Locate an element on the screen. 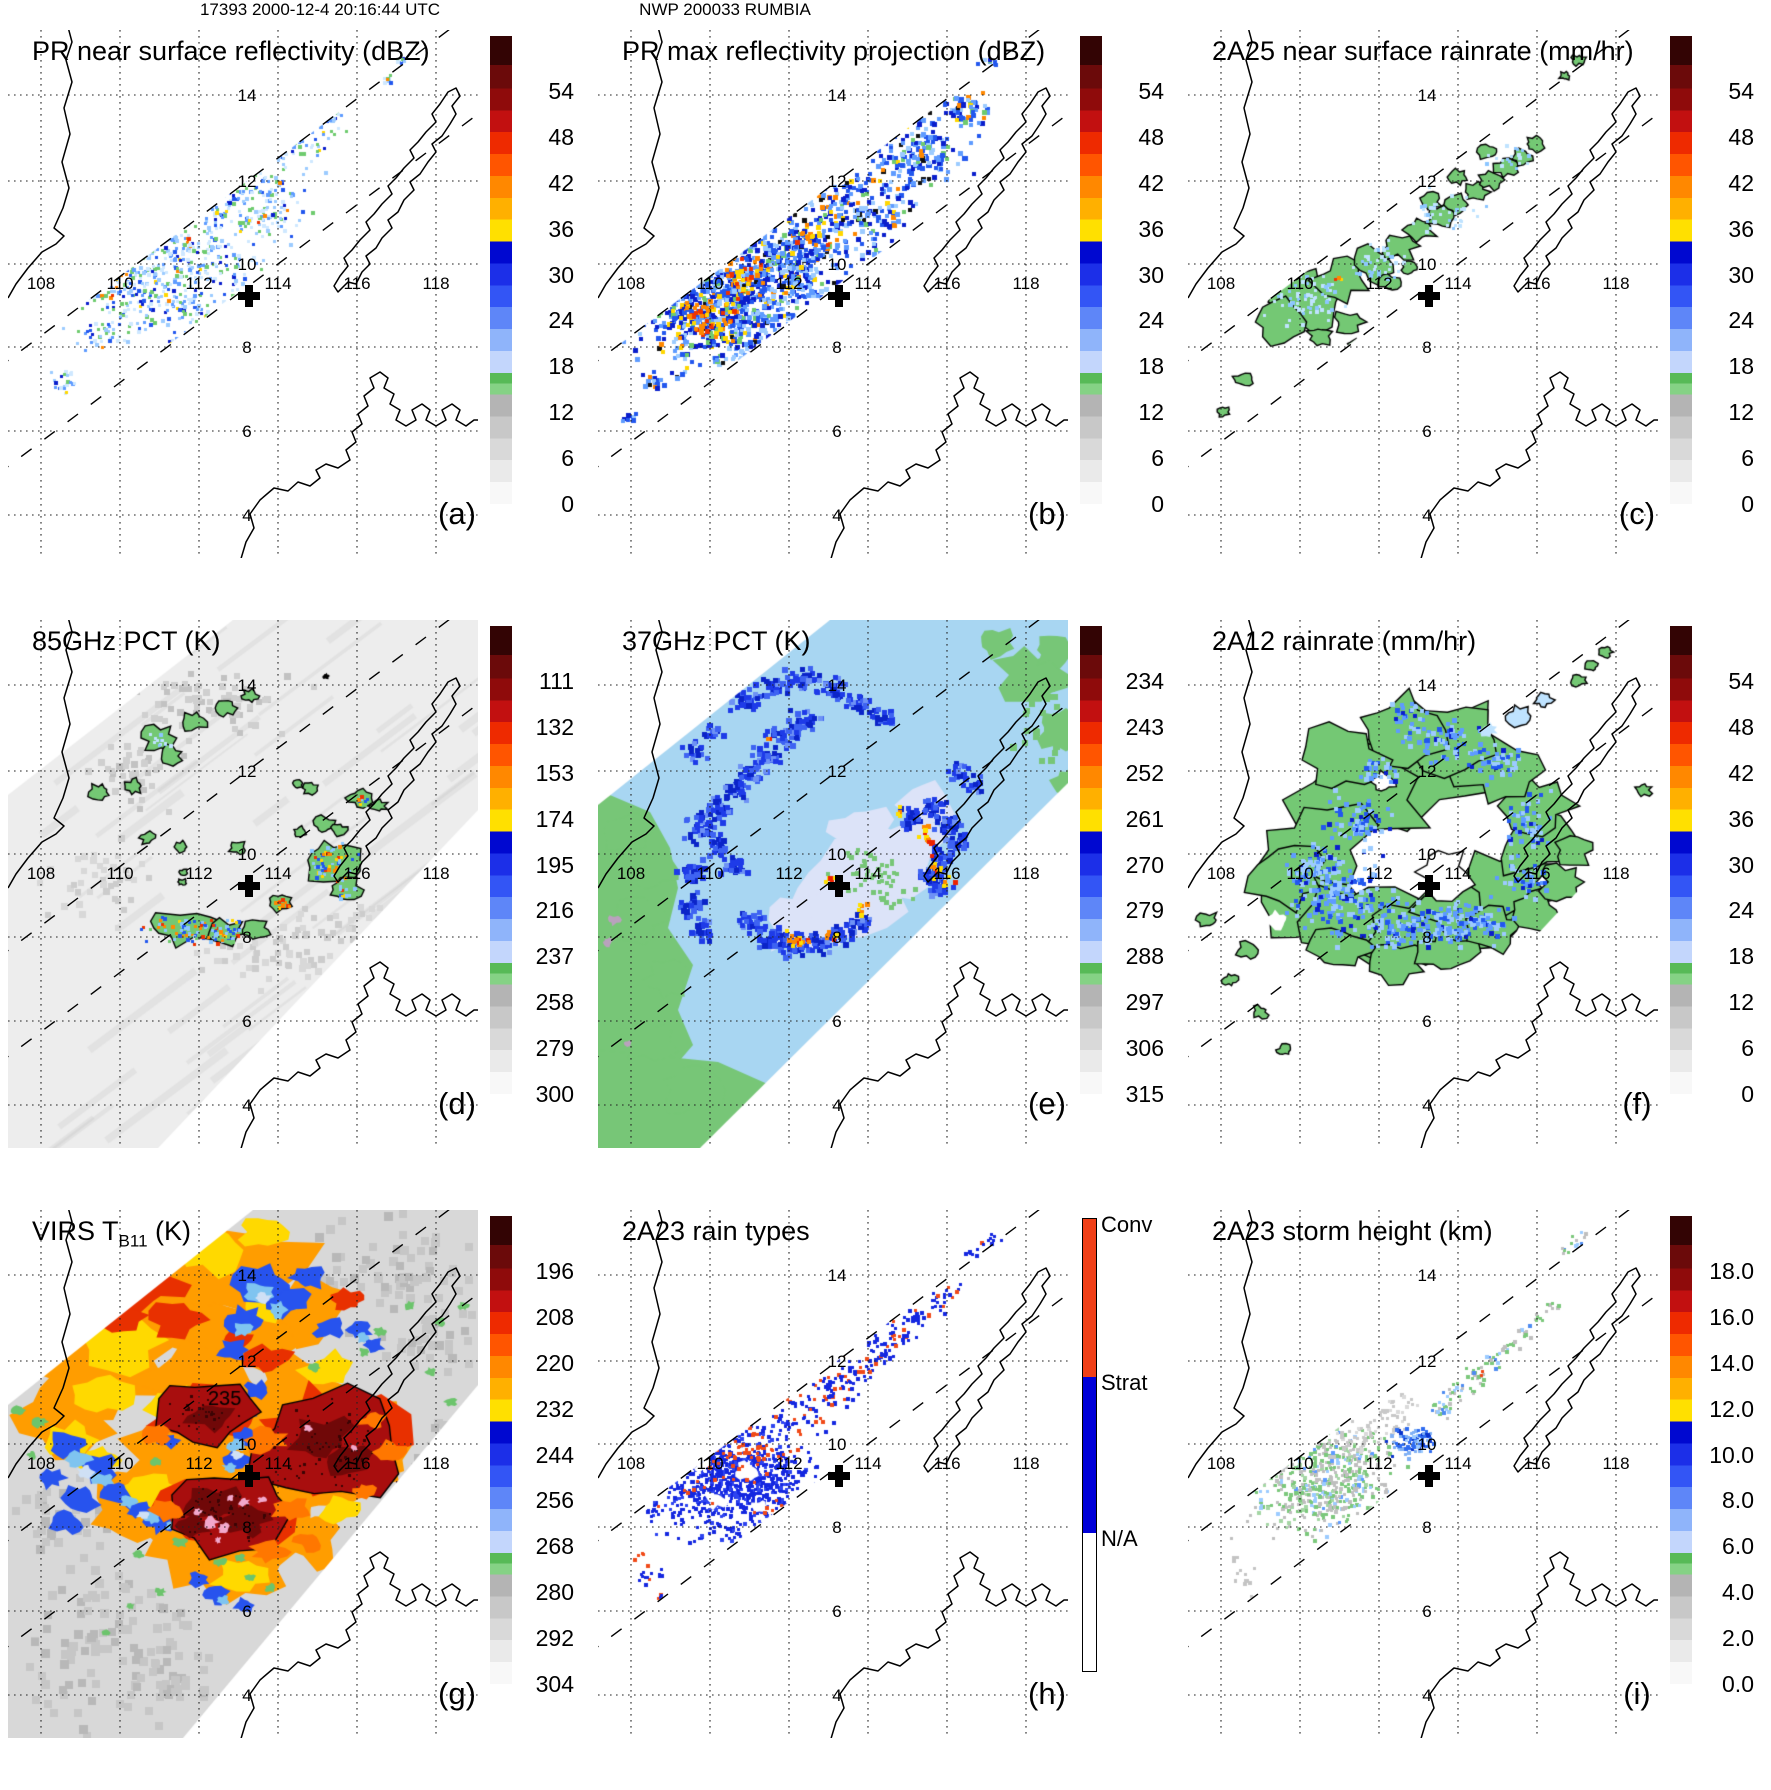 This screenshot has width=1771, height=1790. panel-title-sub: B11 is located at coordinates (133, 1241).